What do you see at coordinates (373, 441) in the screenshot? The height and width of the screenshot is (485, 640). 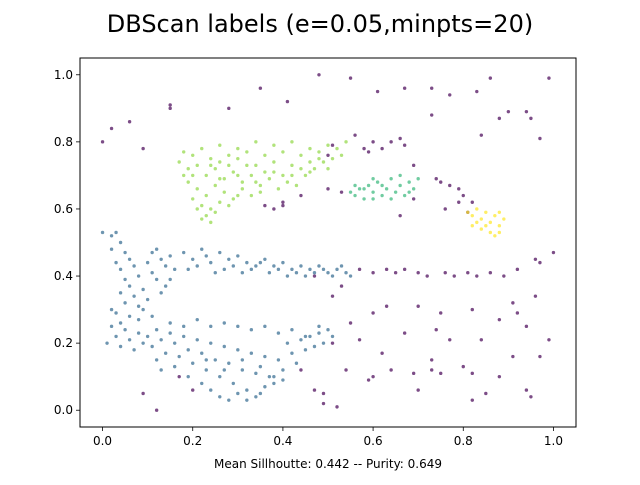 I see `x-tick-label: 0.6` at bounding box center [373, 441].